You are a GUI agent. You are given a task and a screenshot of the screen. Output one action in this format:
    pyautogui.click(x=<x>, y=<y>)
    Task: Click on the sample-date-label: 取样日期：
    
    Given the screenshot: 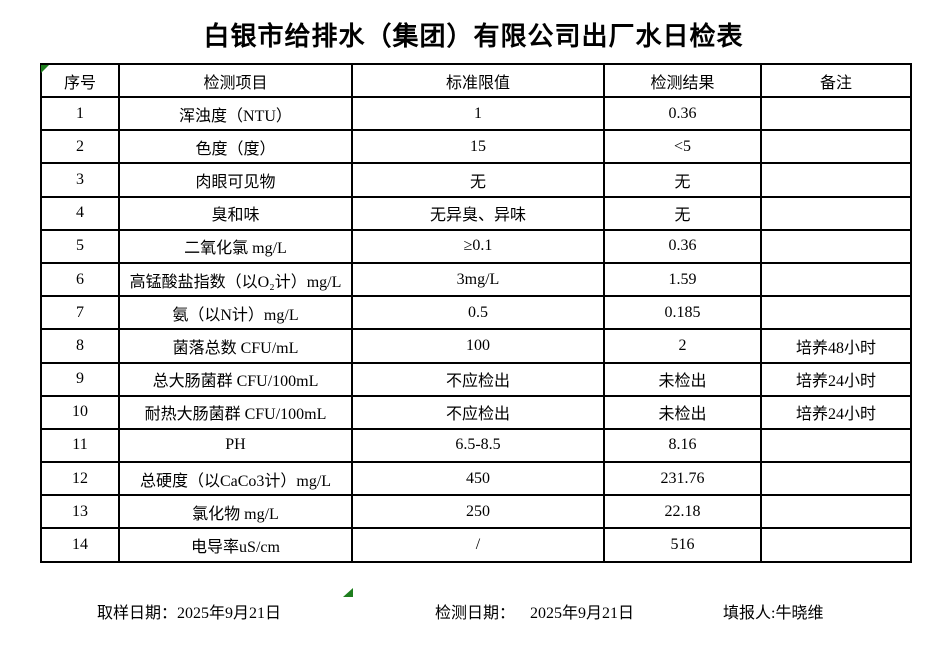 What is the action you would take?
    pyautogui.click(x=137, y=613)
    